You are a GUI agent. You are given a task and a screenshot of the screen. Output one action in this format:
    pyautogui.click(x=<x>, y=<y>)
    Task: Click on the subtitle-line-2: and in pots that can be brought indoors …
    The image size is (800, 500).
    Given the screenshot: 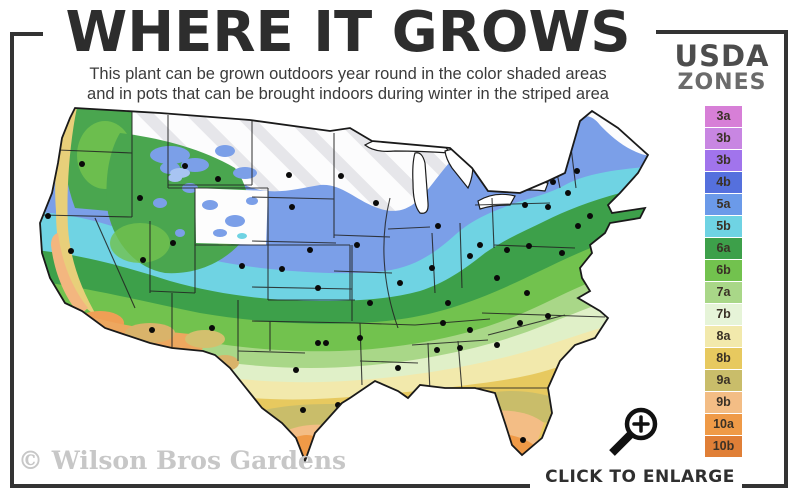 What is the action you would take?
    pyautogui.click(x=348, y=94)
    